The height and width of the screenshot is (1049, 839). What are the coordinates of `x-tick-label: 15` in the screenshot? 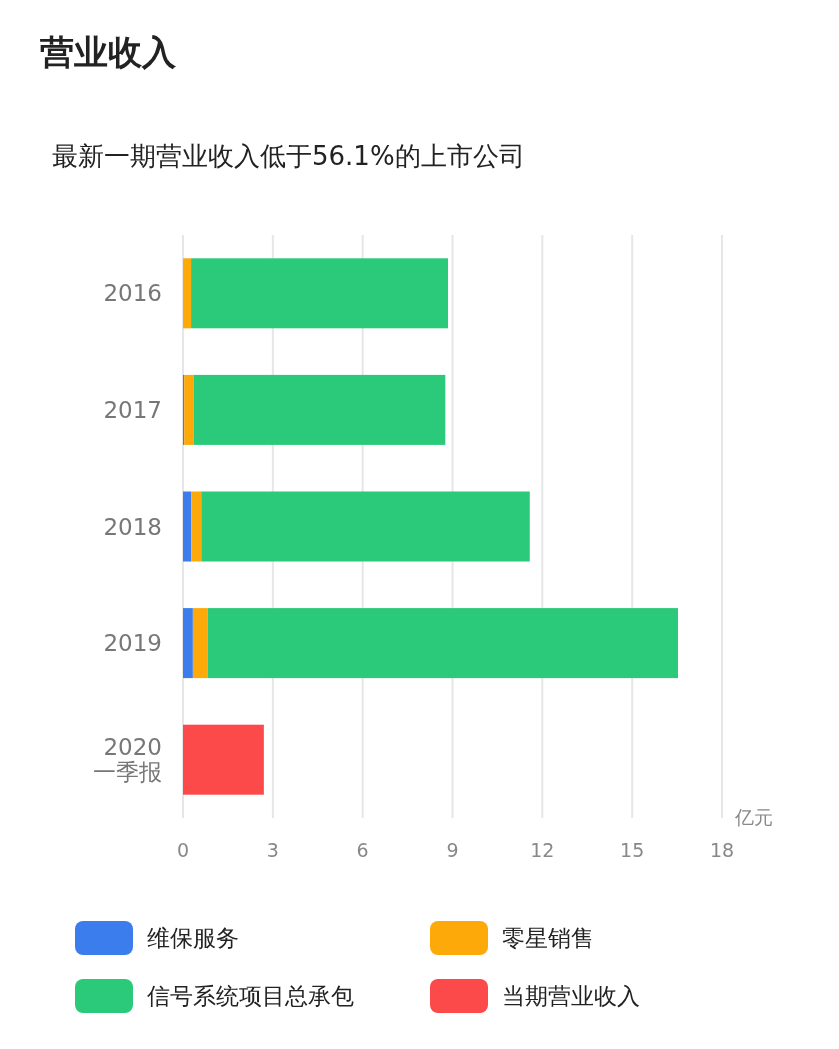 It's located at (632, 850).